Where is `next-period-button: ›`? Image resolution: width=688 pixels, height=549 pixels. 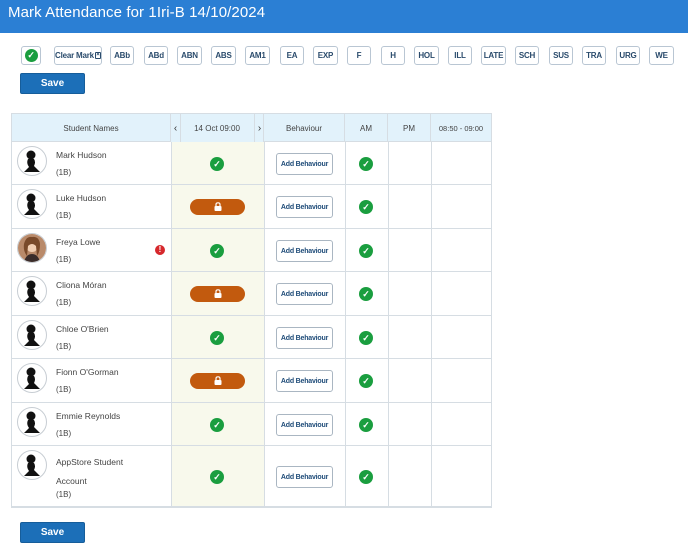 next-period-button: › is located at coordinates (259, 128).